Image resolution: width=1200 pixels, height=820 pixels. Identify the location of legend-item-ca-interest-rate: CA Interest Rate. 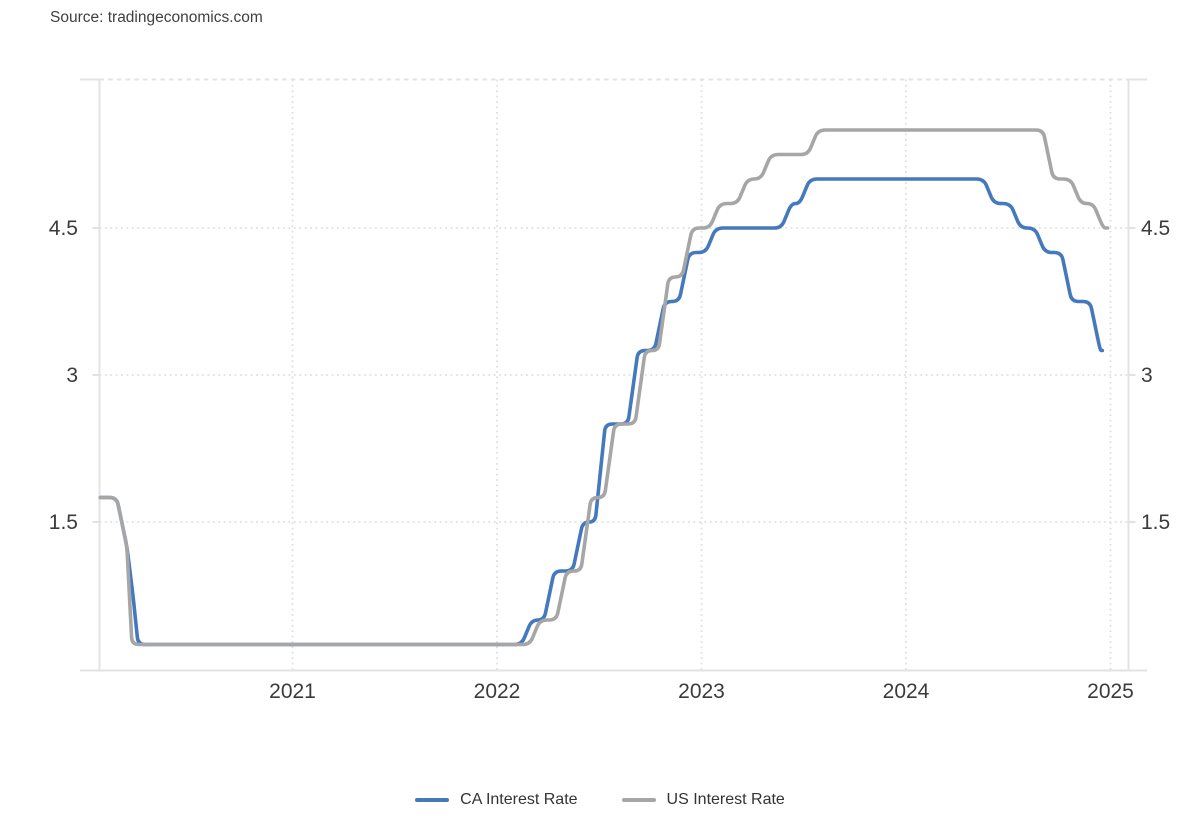
(496, 800).